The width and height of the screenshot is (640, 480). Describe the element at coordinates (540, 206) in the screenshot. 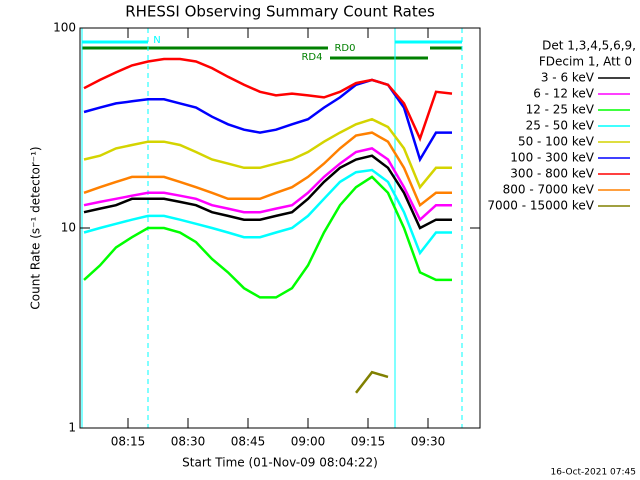

I see `legend-label: 7000 - 15000 keV` at that location.